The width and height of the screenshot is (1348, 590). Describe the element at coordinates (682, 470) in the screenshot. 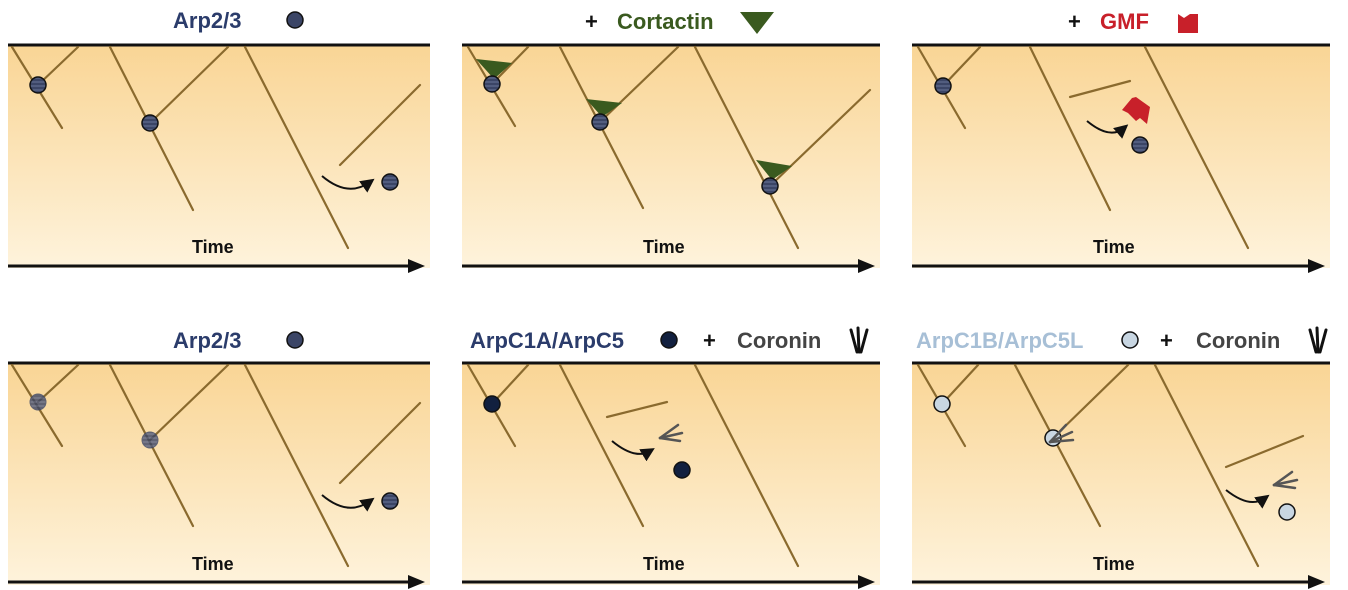

I see `released-arpc1a` at that location.